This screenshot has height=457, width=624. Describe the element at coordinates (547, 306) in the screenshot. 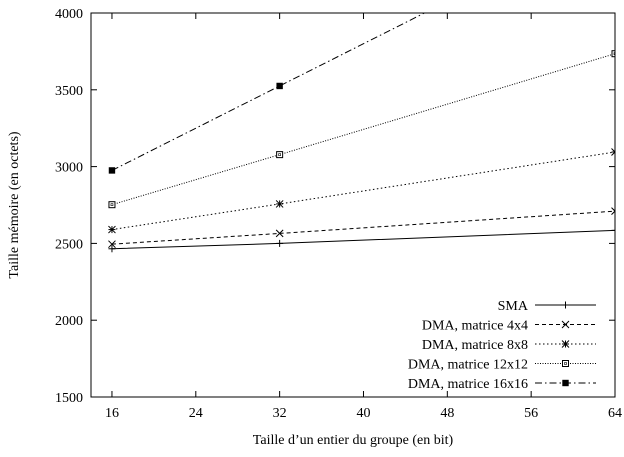

I see `legend-entry-sma: SMA` at that location.